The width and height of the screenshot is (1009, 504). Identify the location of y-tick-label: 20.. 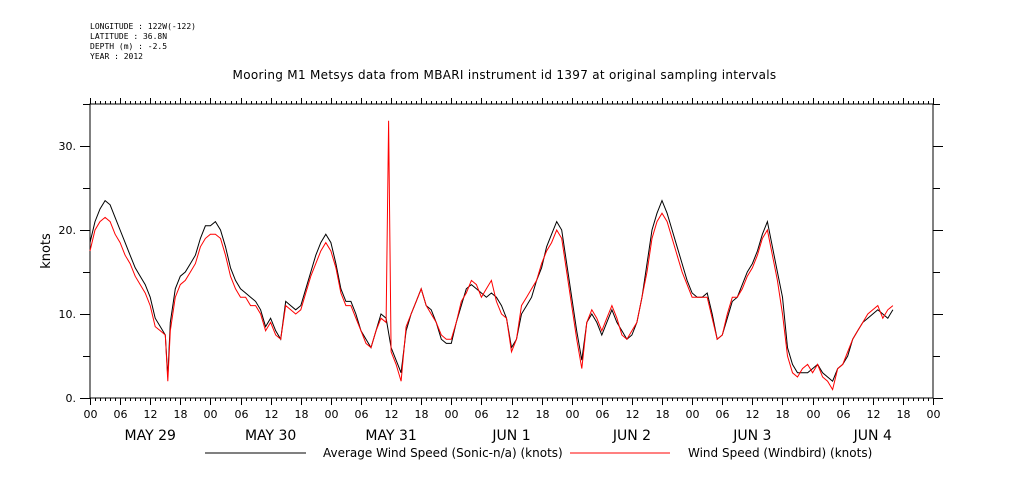
(68, 230).